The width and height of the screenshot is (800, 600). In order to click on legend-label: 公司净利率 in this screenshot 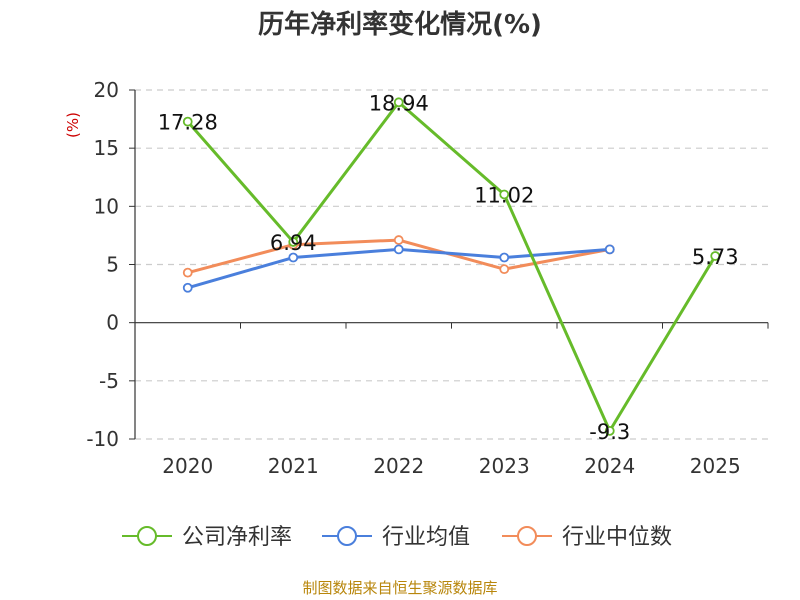, I will do `click(237, 537)`.